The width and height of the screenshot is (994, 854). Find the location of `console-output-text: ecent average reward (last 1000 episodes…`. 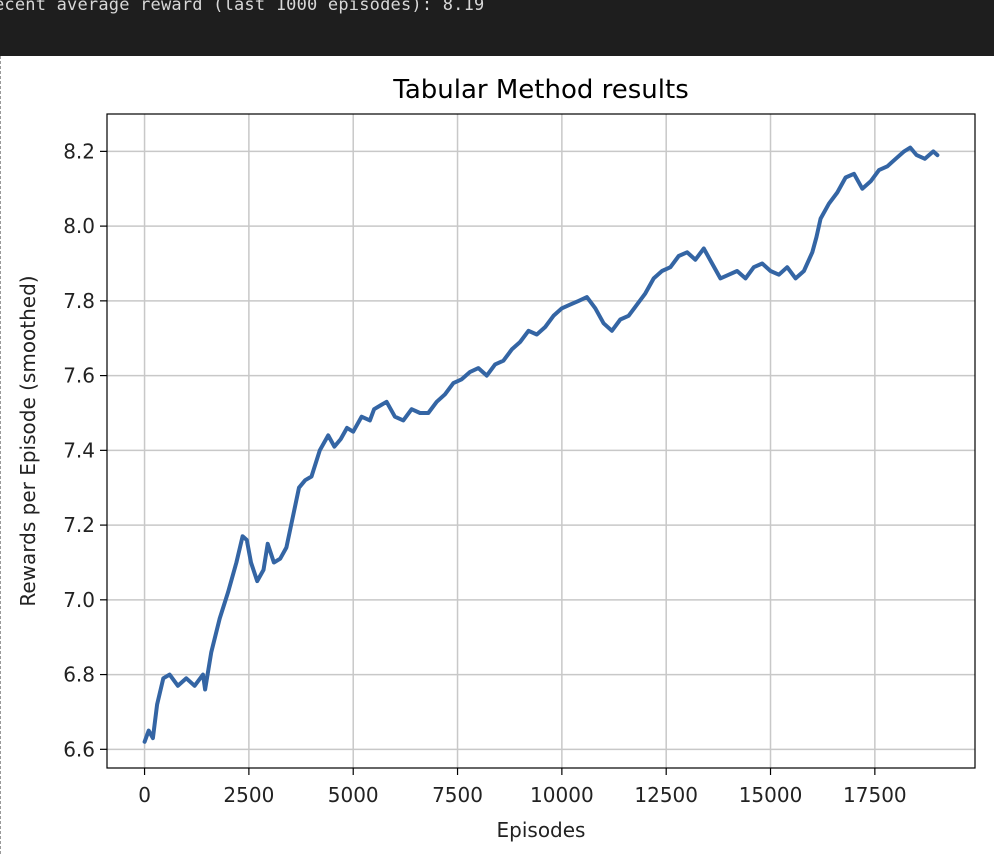

console-output-text: ecent average reward (last 1000 episodes… is located at coordinates (242, 7).